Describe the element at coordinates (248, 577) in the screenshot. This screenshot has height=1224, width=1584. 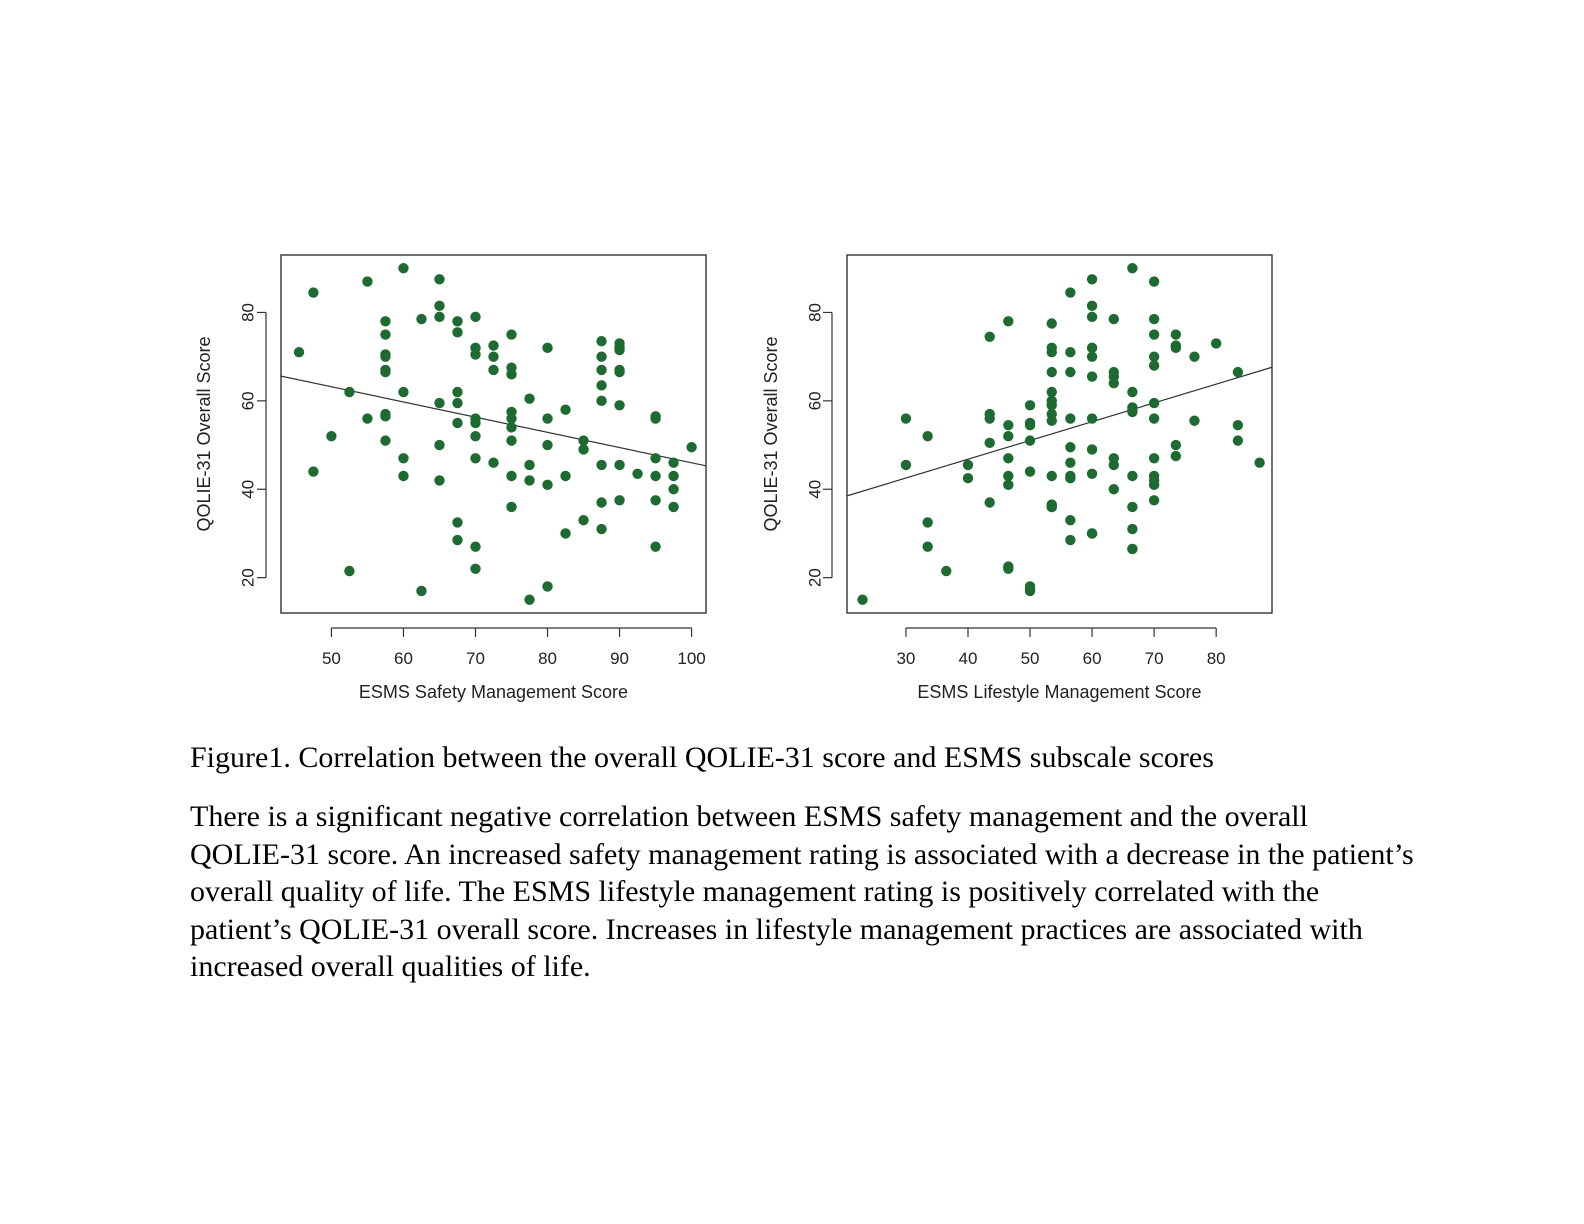
I see `y-tick-label: 20` at that location.